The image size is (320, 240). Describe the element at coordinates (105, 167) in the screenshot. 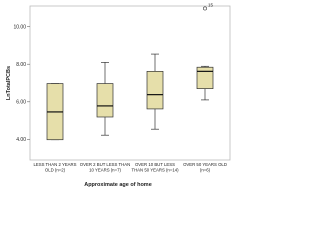

I see `x-tick-label: OVER 2 BUT LESS THAN 10 YEARS (n=7)` at that location.